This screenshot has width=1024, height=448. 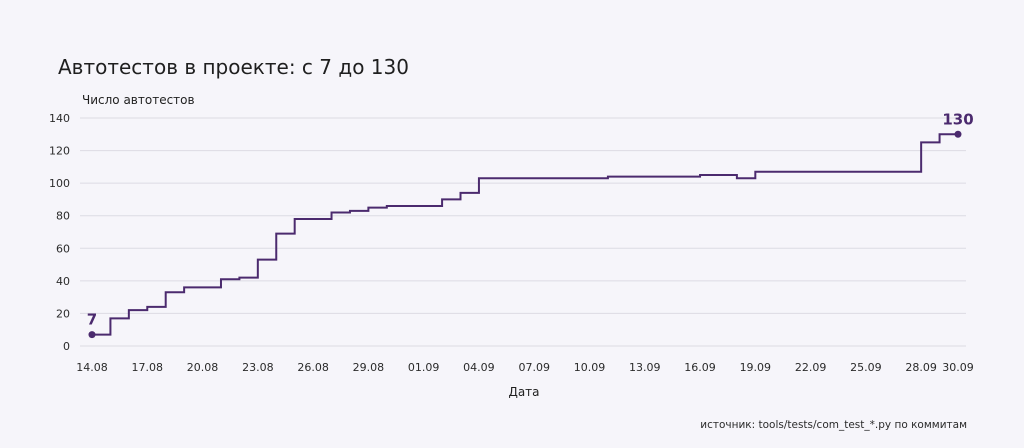 What do you see at coordinates (534, 367) in the screenshot?
I see `x-tick-label: 07.09` at bounding box center [534, 367].